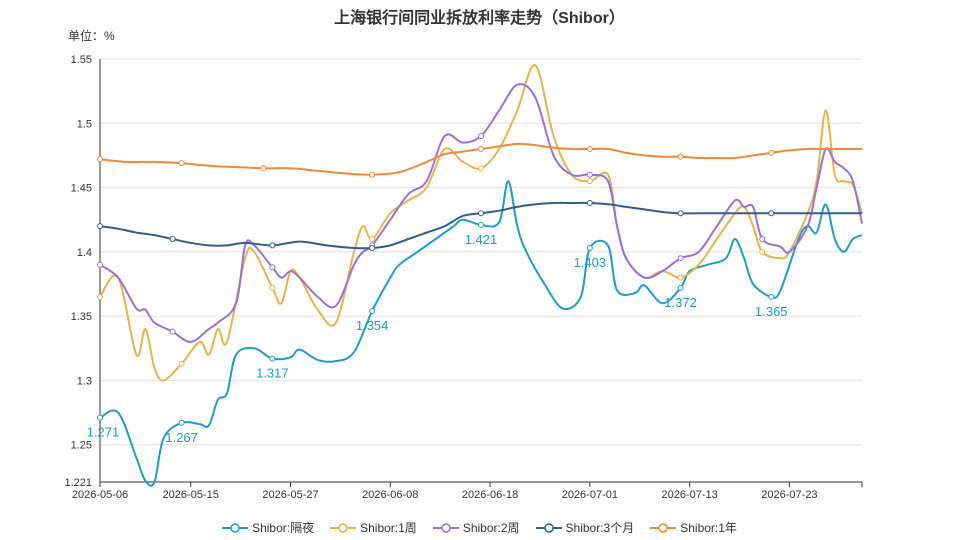 Image resolution: width=959 pixels, height=540 pixels. What do you see at coordinates (789, 495) in the screenshot?
I see `x-tick-label: 2026-07-23` at bounding box center [789, 495].